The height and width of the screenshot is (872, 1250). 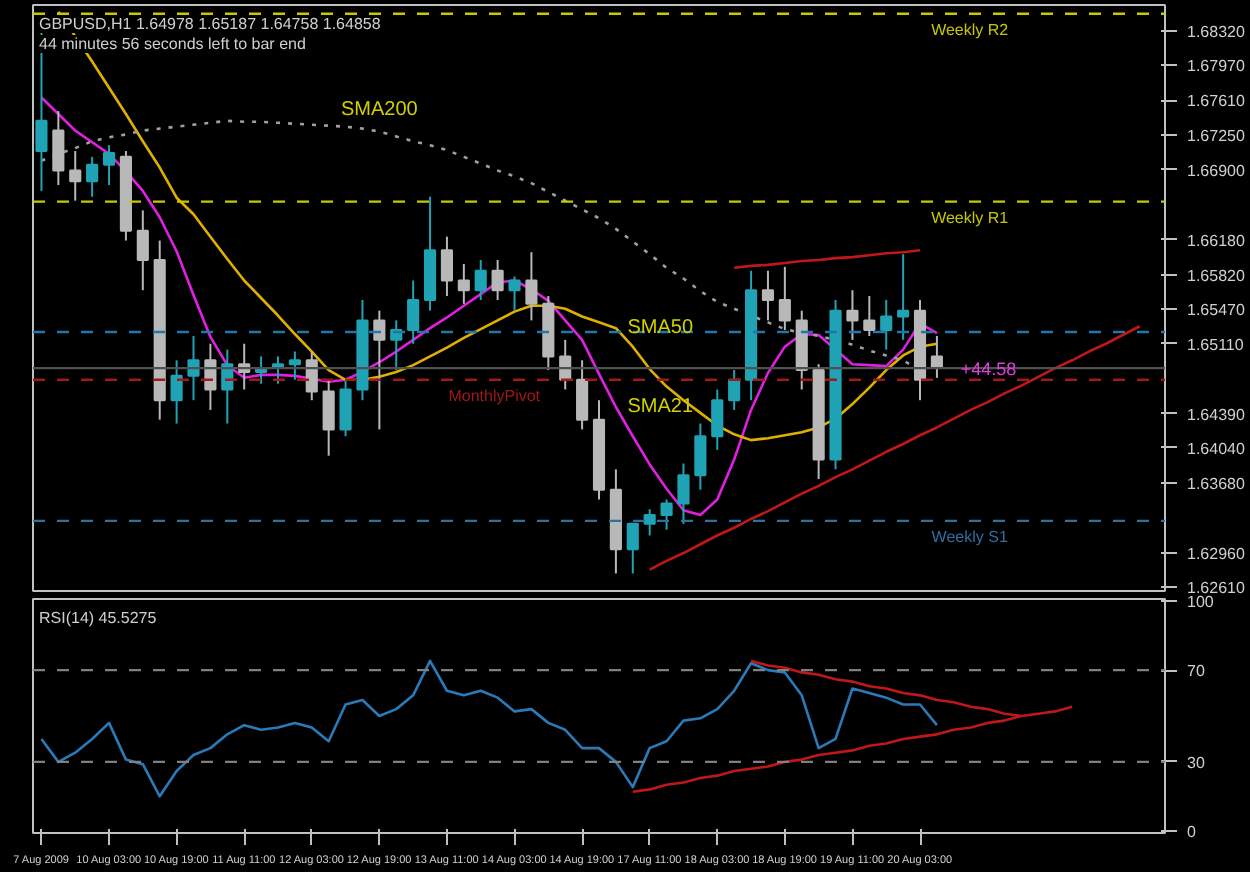 I want to click on y-tick-label: 1.66180, so click(x=1216, y=240).